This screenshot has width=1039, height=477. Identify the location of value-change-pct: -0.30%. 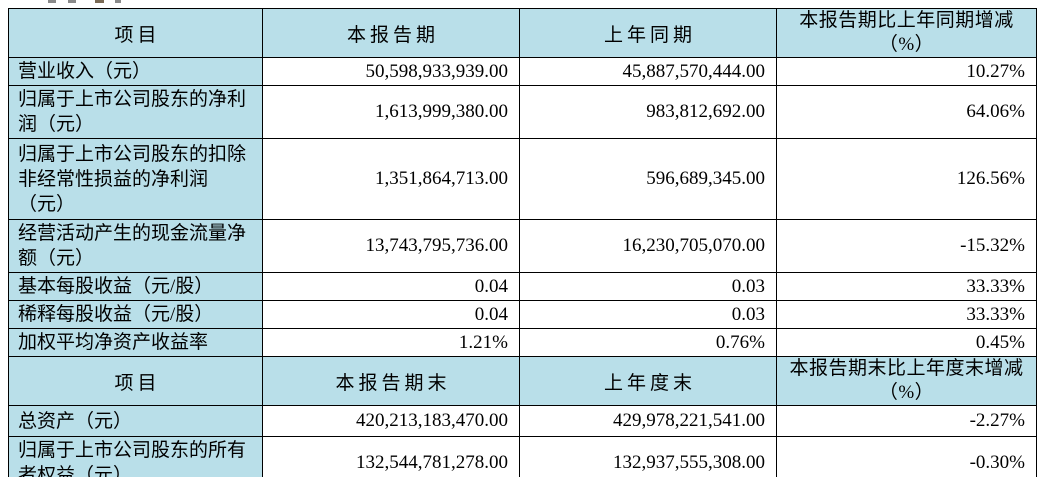
(906, 456).